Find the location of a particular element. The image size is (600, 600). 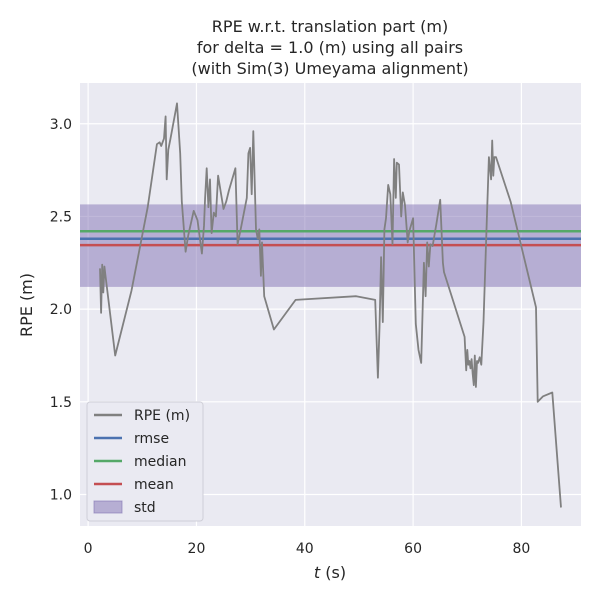

legend-label-rmse: rmse is located at coordinates (151, 439).